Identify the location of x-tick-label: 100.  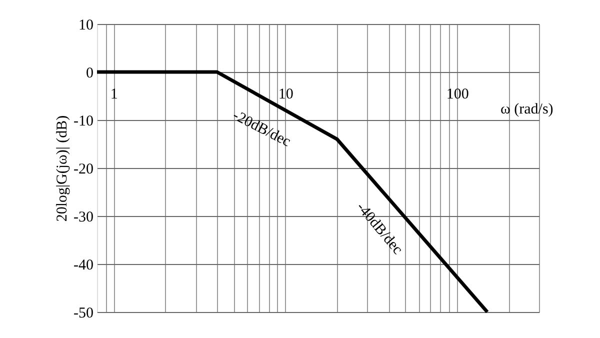
(457, 94).